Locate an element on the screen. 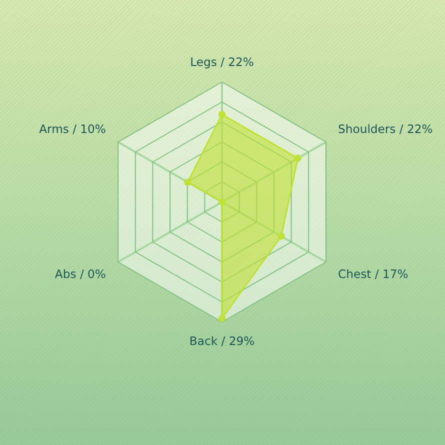 The height and width of the screenshot is (445, 445). spoke-label: Arms / 10% is located at coordinates (72, 129).